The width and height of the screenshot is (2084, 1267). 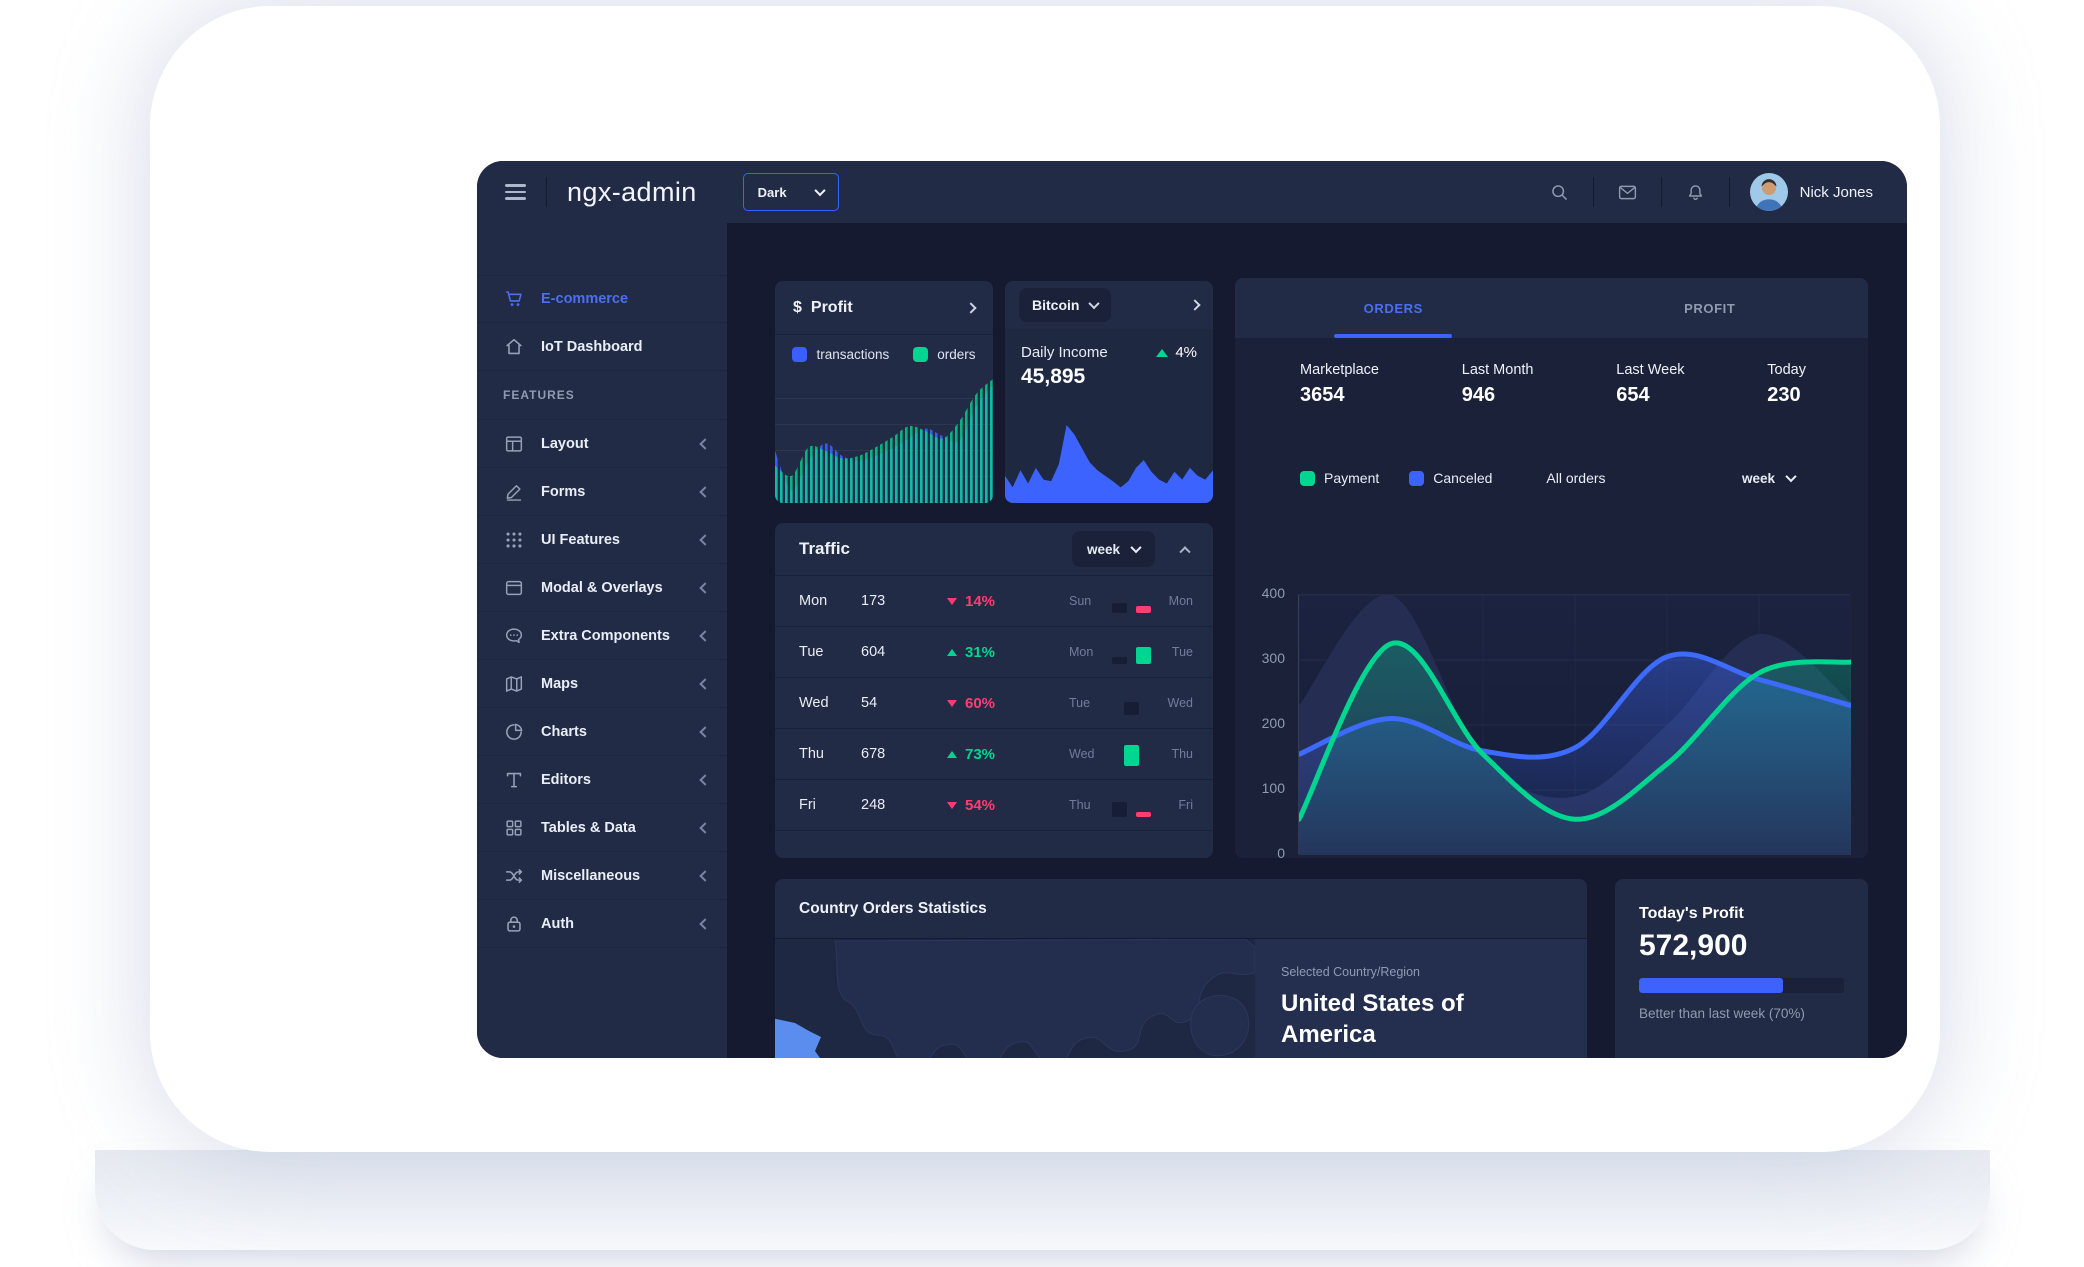 I want to click on legend-item-payment: Payment, so click(x=1339, y=478).